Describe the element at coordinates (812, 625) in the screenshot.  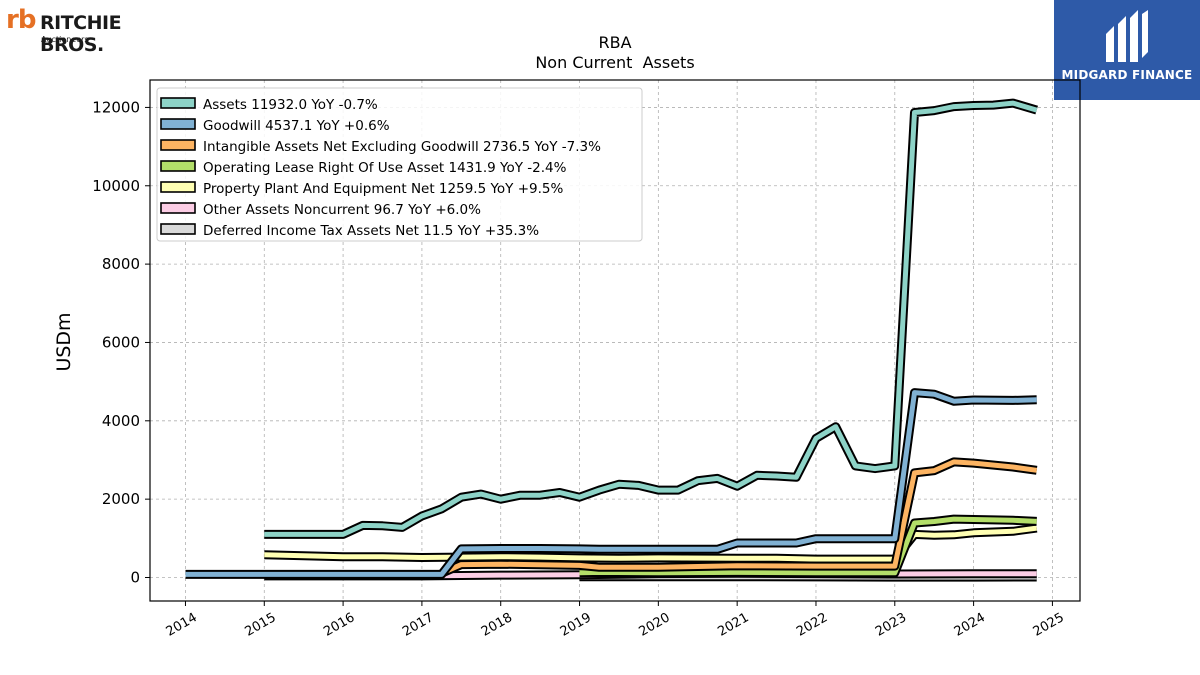
I see `x-tick-label: 2022` at that location.